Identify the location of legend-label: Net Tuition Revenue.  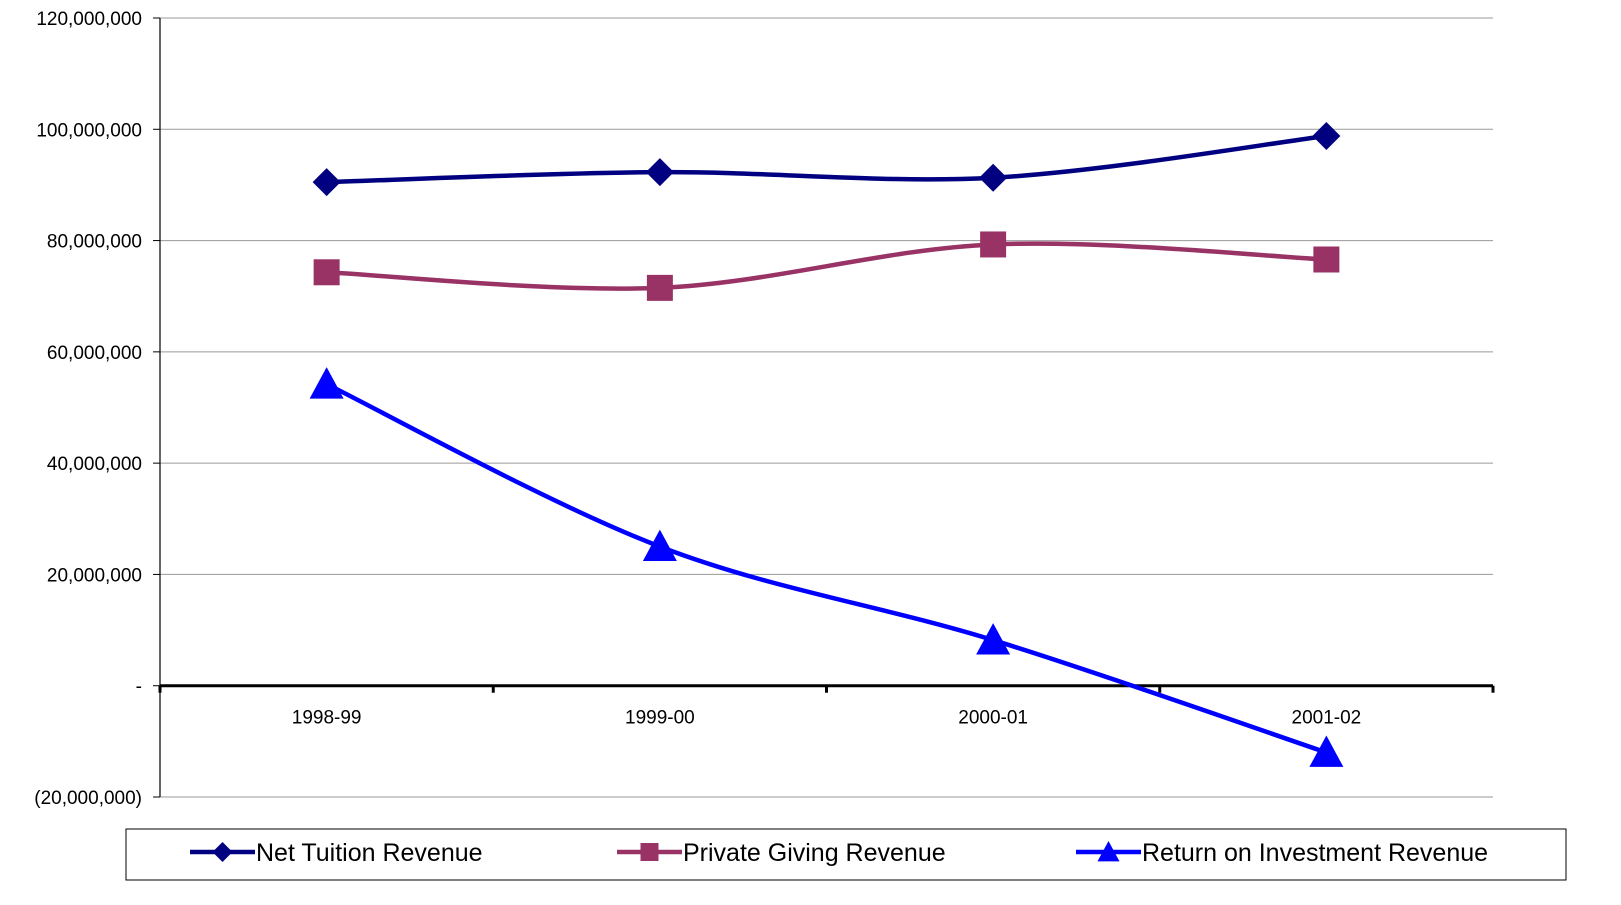
(369, 853).